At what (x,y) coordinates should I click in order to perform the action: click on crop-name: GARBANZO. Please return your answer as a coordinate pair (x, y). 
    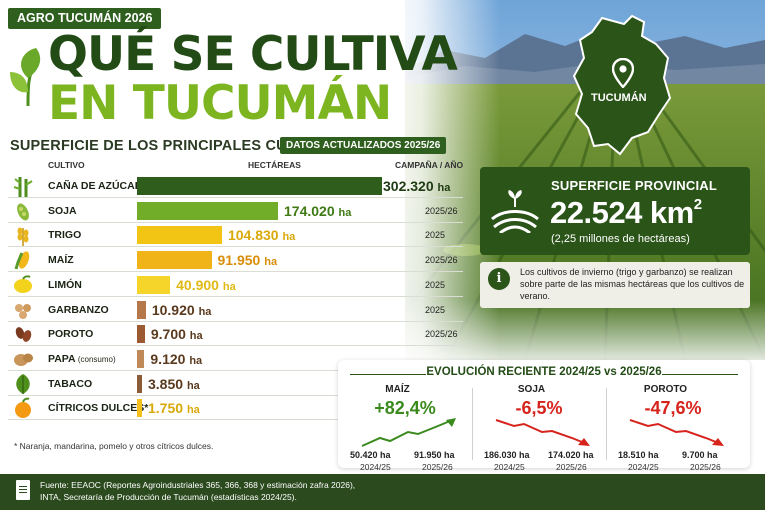
    Looking at the image, I should click on (78, 309).